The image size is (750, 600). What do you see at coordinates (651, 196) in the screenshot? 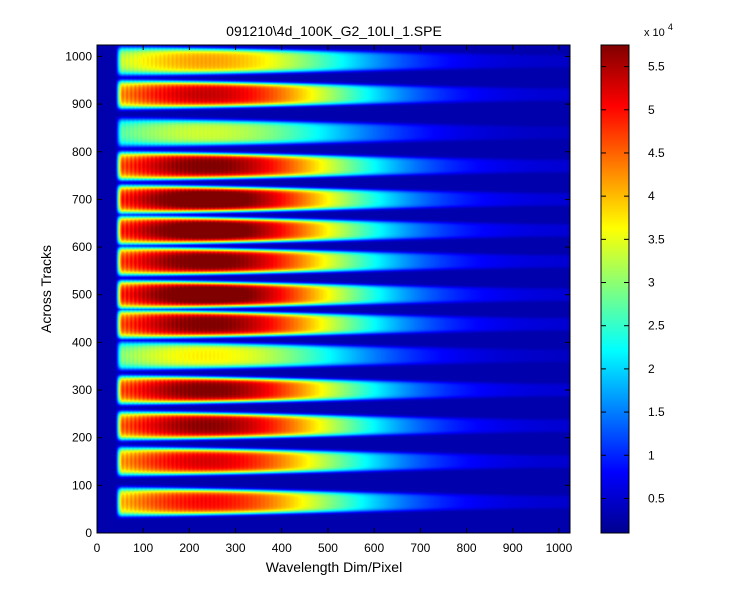
I see `colorbar-tick-label: 4` at bounding box center [651, 196].